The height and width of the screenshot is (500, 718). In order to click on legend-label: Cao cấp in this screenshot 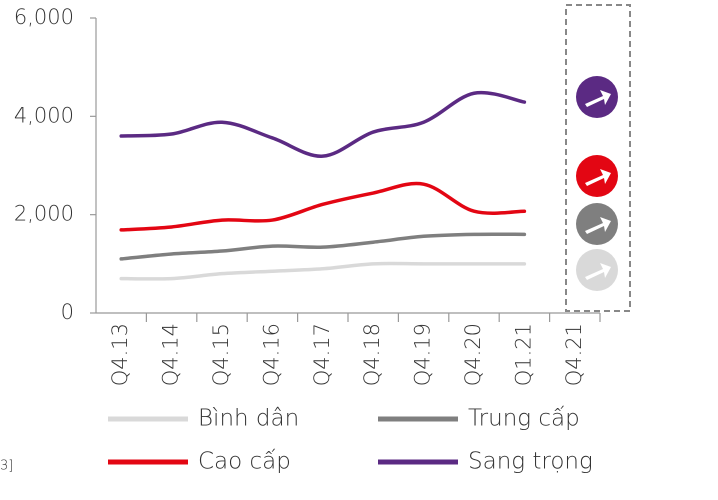, I will do `click(244, 462)`.